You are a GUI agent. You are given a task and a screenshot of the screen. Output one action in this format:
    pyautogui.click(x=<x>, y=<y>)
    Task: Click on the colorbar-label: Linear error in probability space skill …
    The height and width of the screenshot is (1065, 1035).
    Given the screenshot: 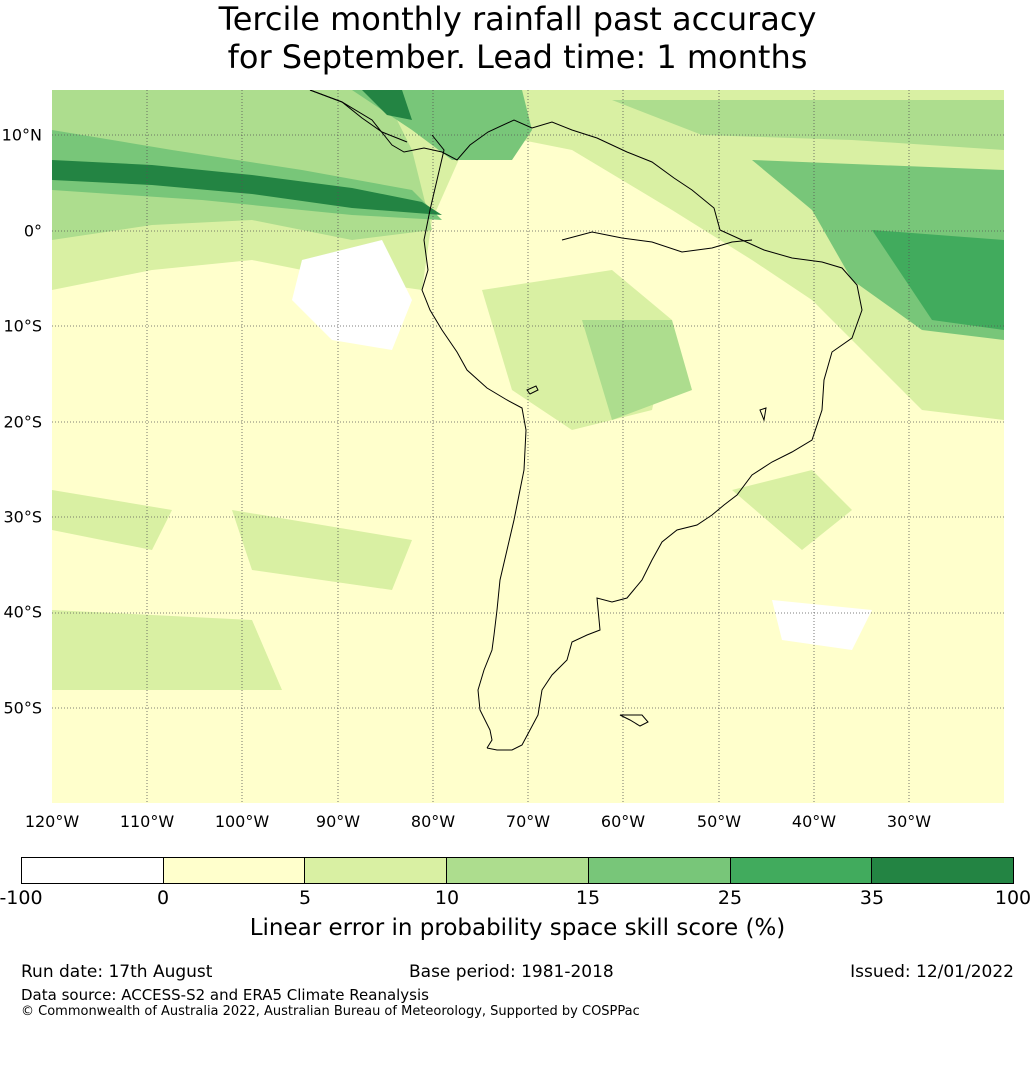 What is the action you would take?
    pyautogui.click(x=517, y=928)
    